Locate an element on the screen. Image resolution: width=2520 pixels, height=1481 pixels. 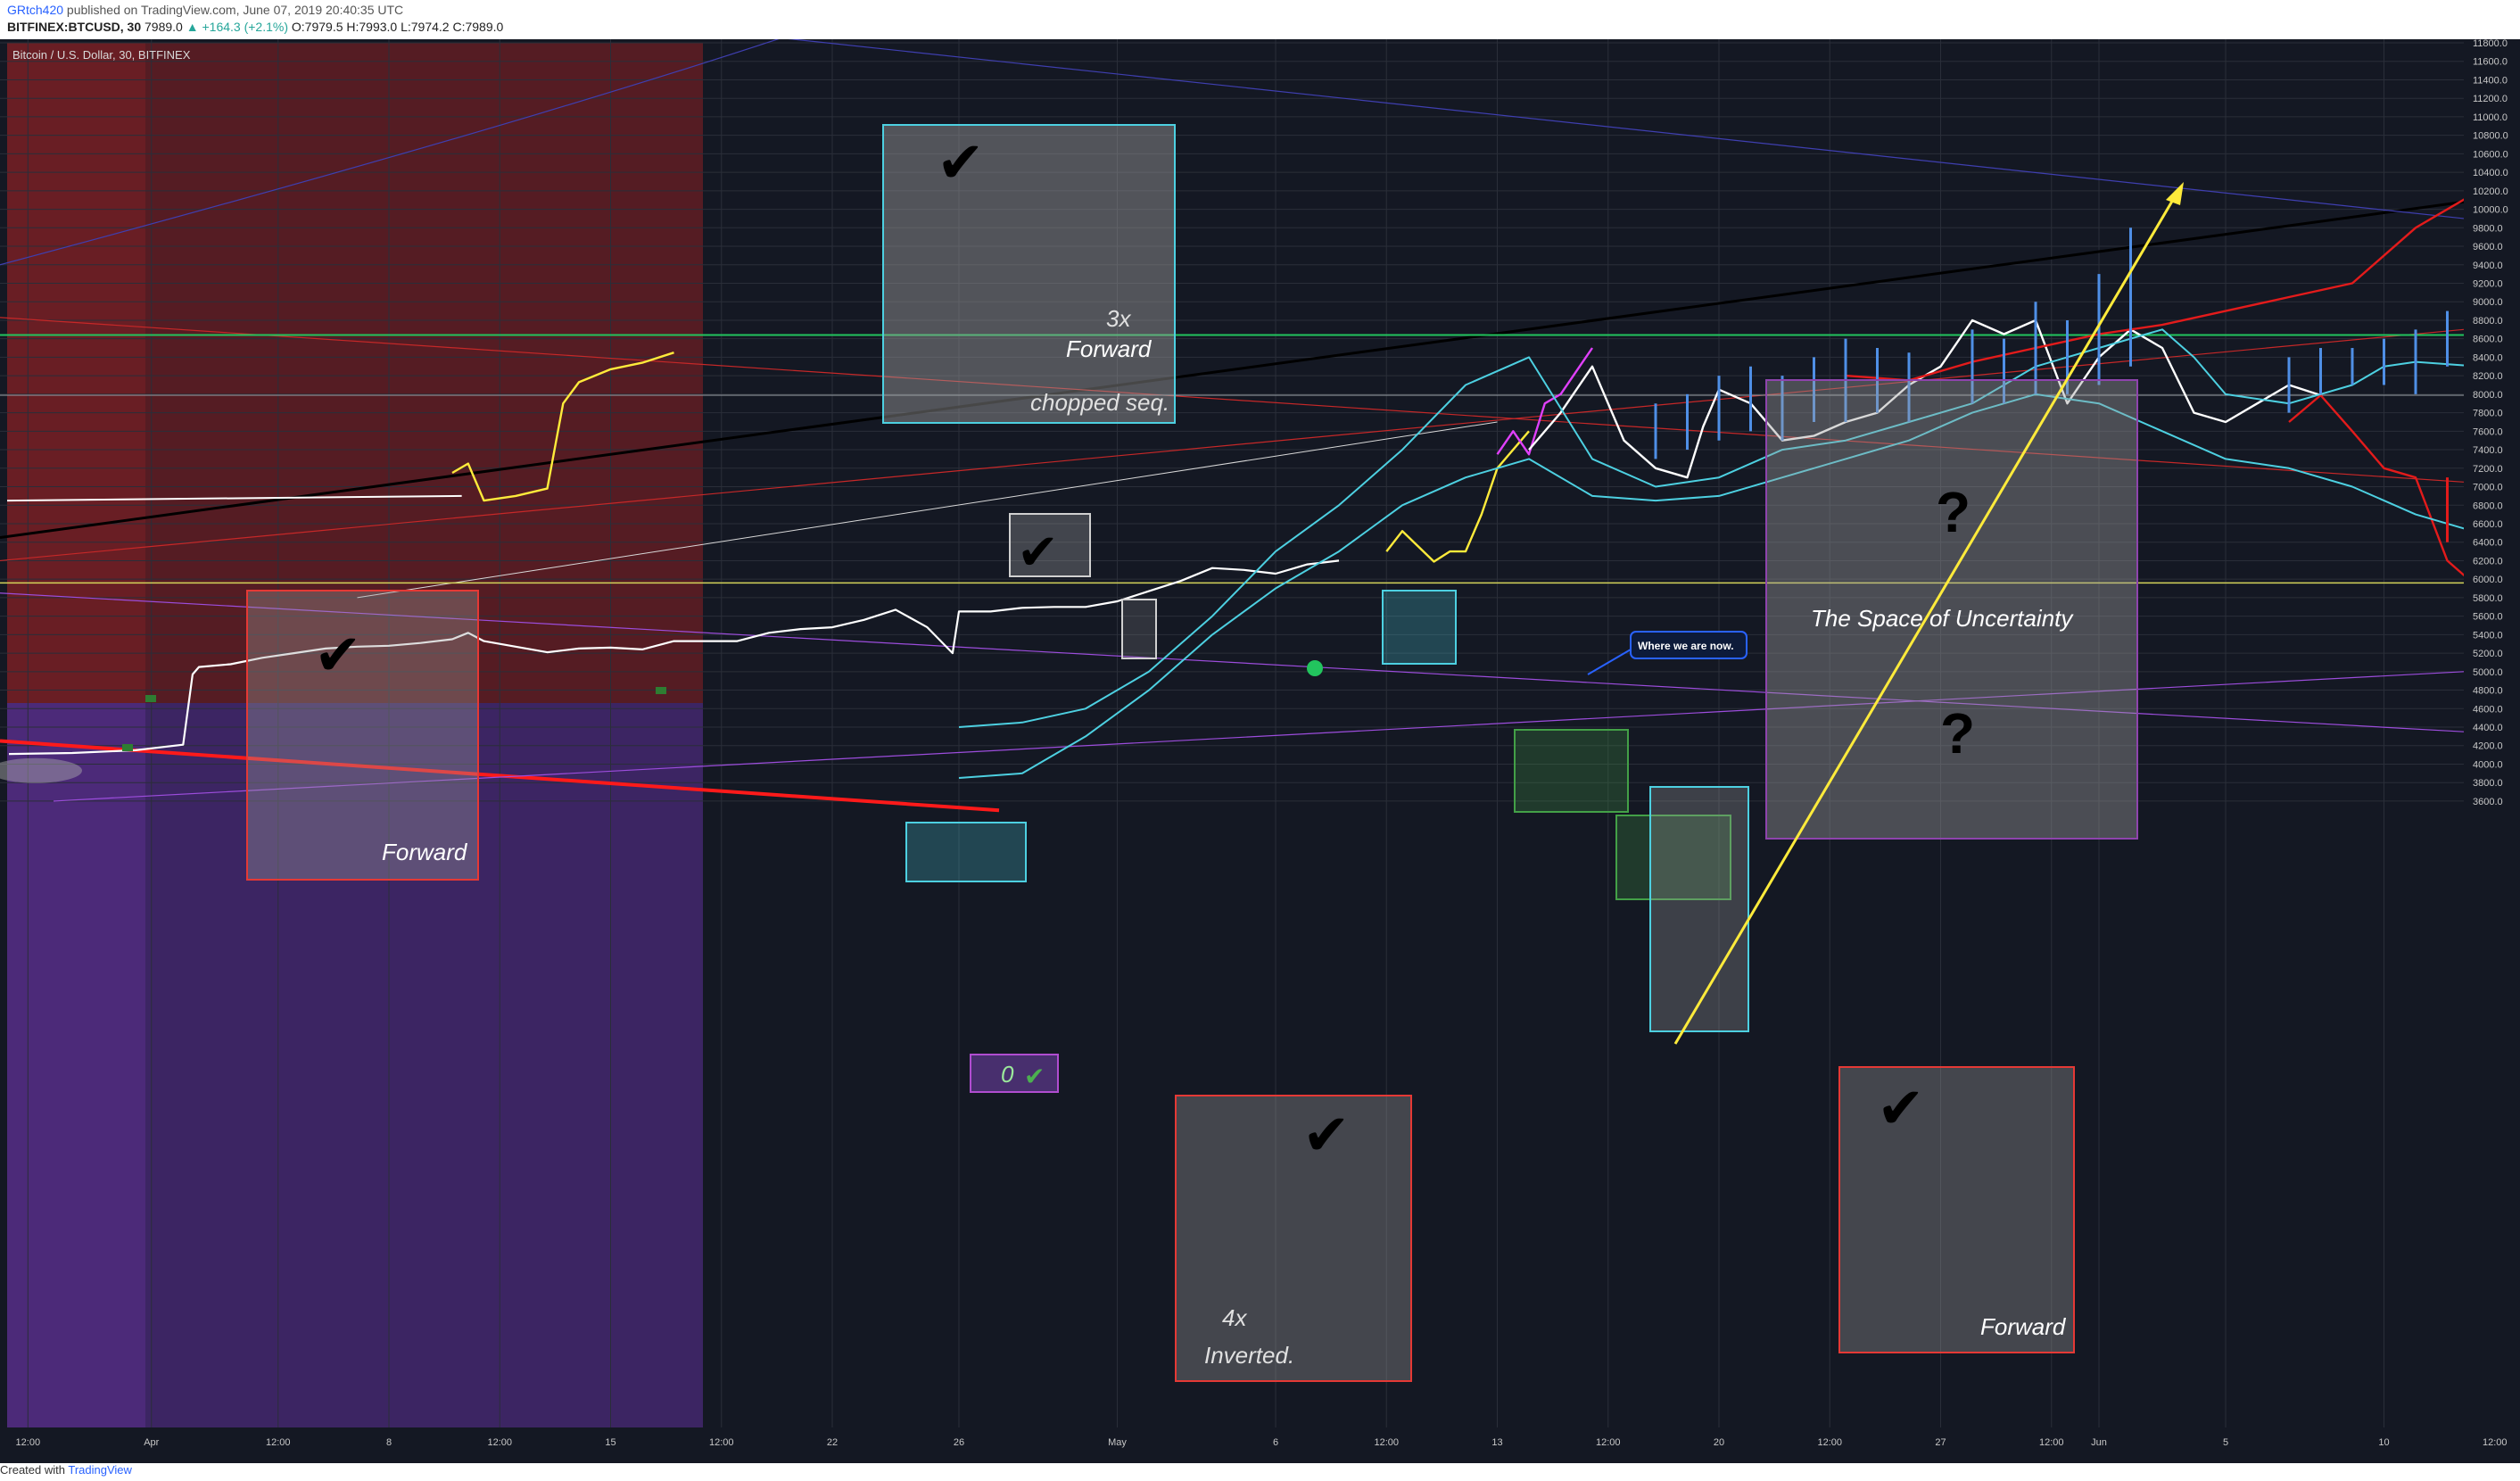
price-axis is located at coordinates (2492, 735).